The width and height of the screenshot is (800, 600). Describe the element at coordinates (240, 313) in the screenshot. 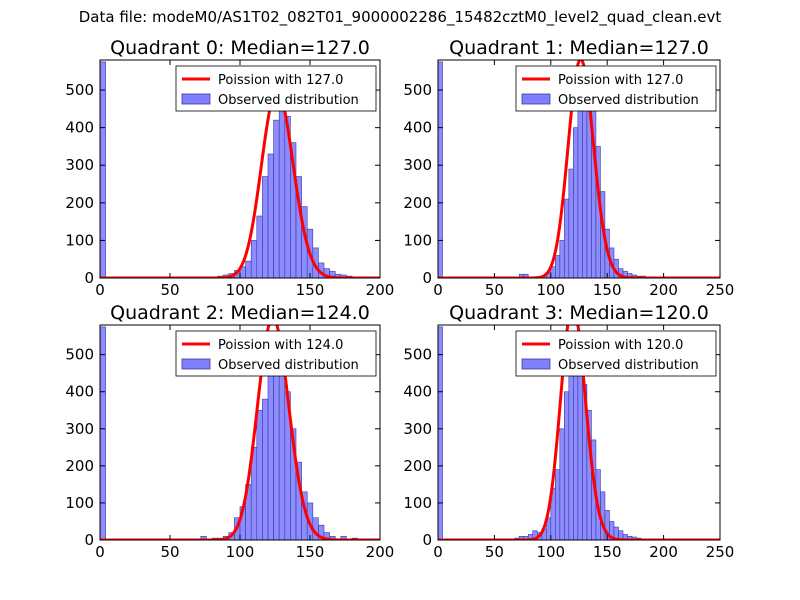

I see `subplot-title: Quadrant 2: Median=124.0` at that location.